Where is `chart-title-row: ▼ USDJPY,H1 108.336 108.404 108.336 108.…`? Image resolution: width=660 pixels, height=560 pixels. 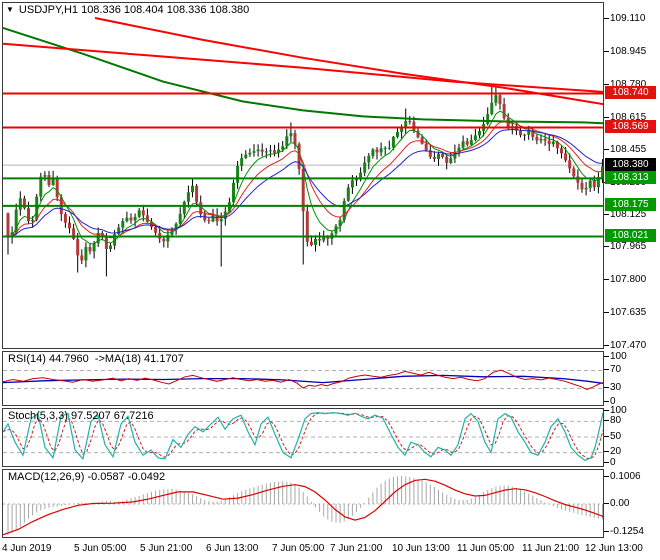
chart-title-row: ▼ USDJPY,H1 108.336 108.404 108.336 108.… is located at coordinates (127, 10).